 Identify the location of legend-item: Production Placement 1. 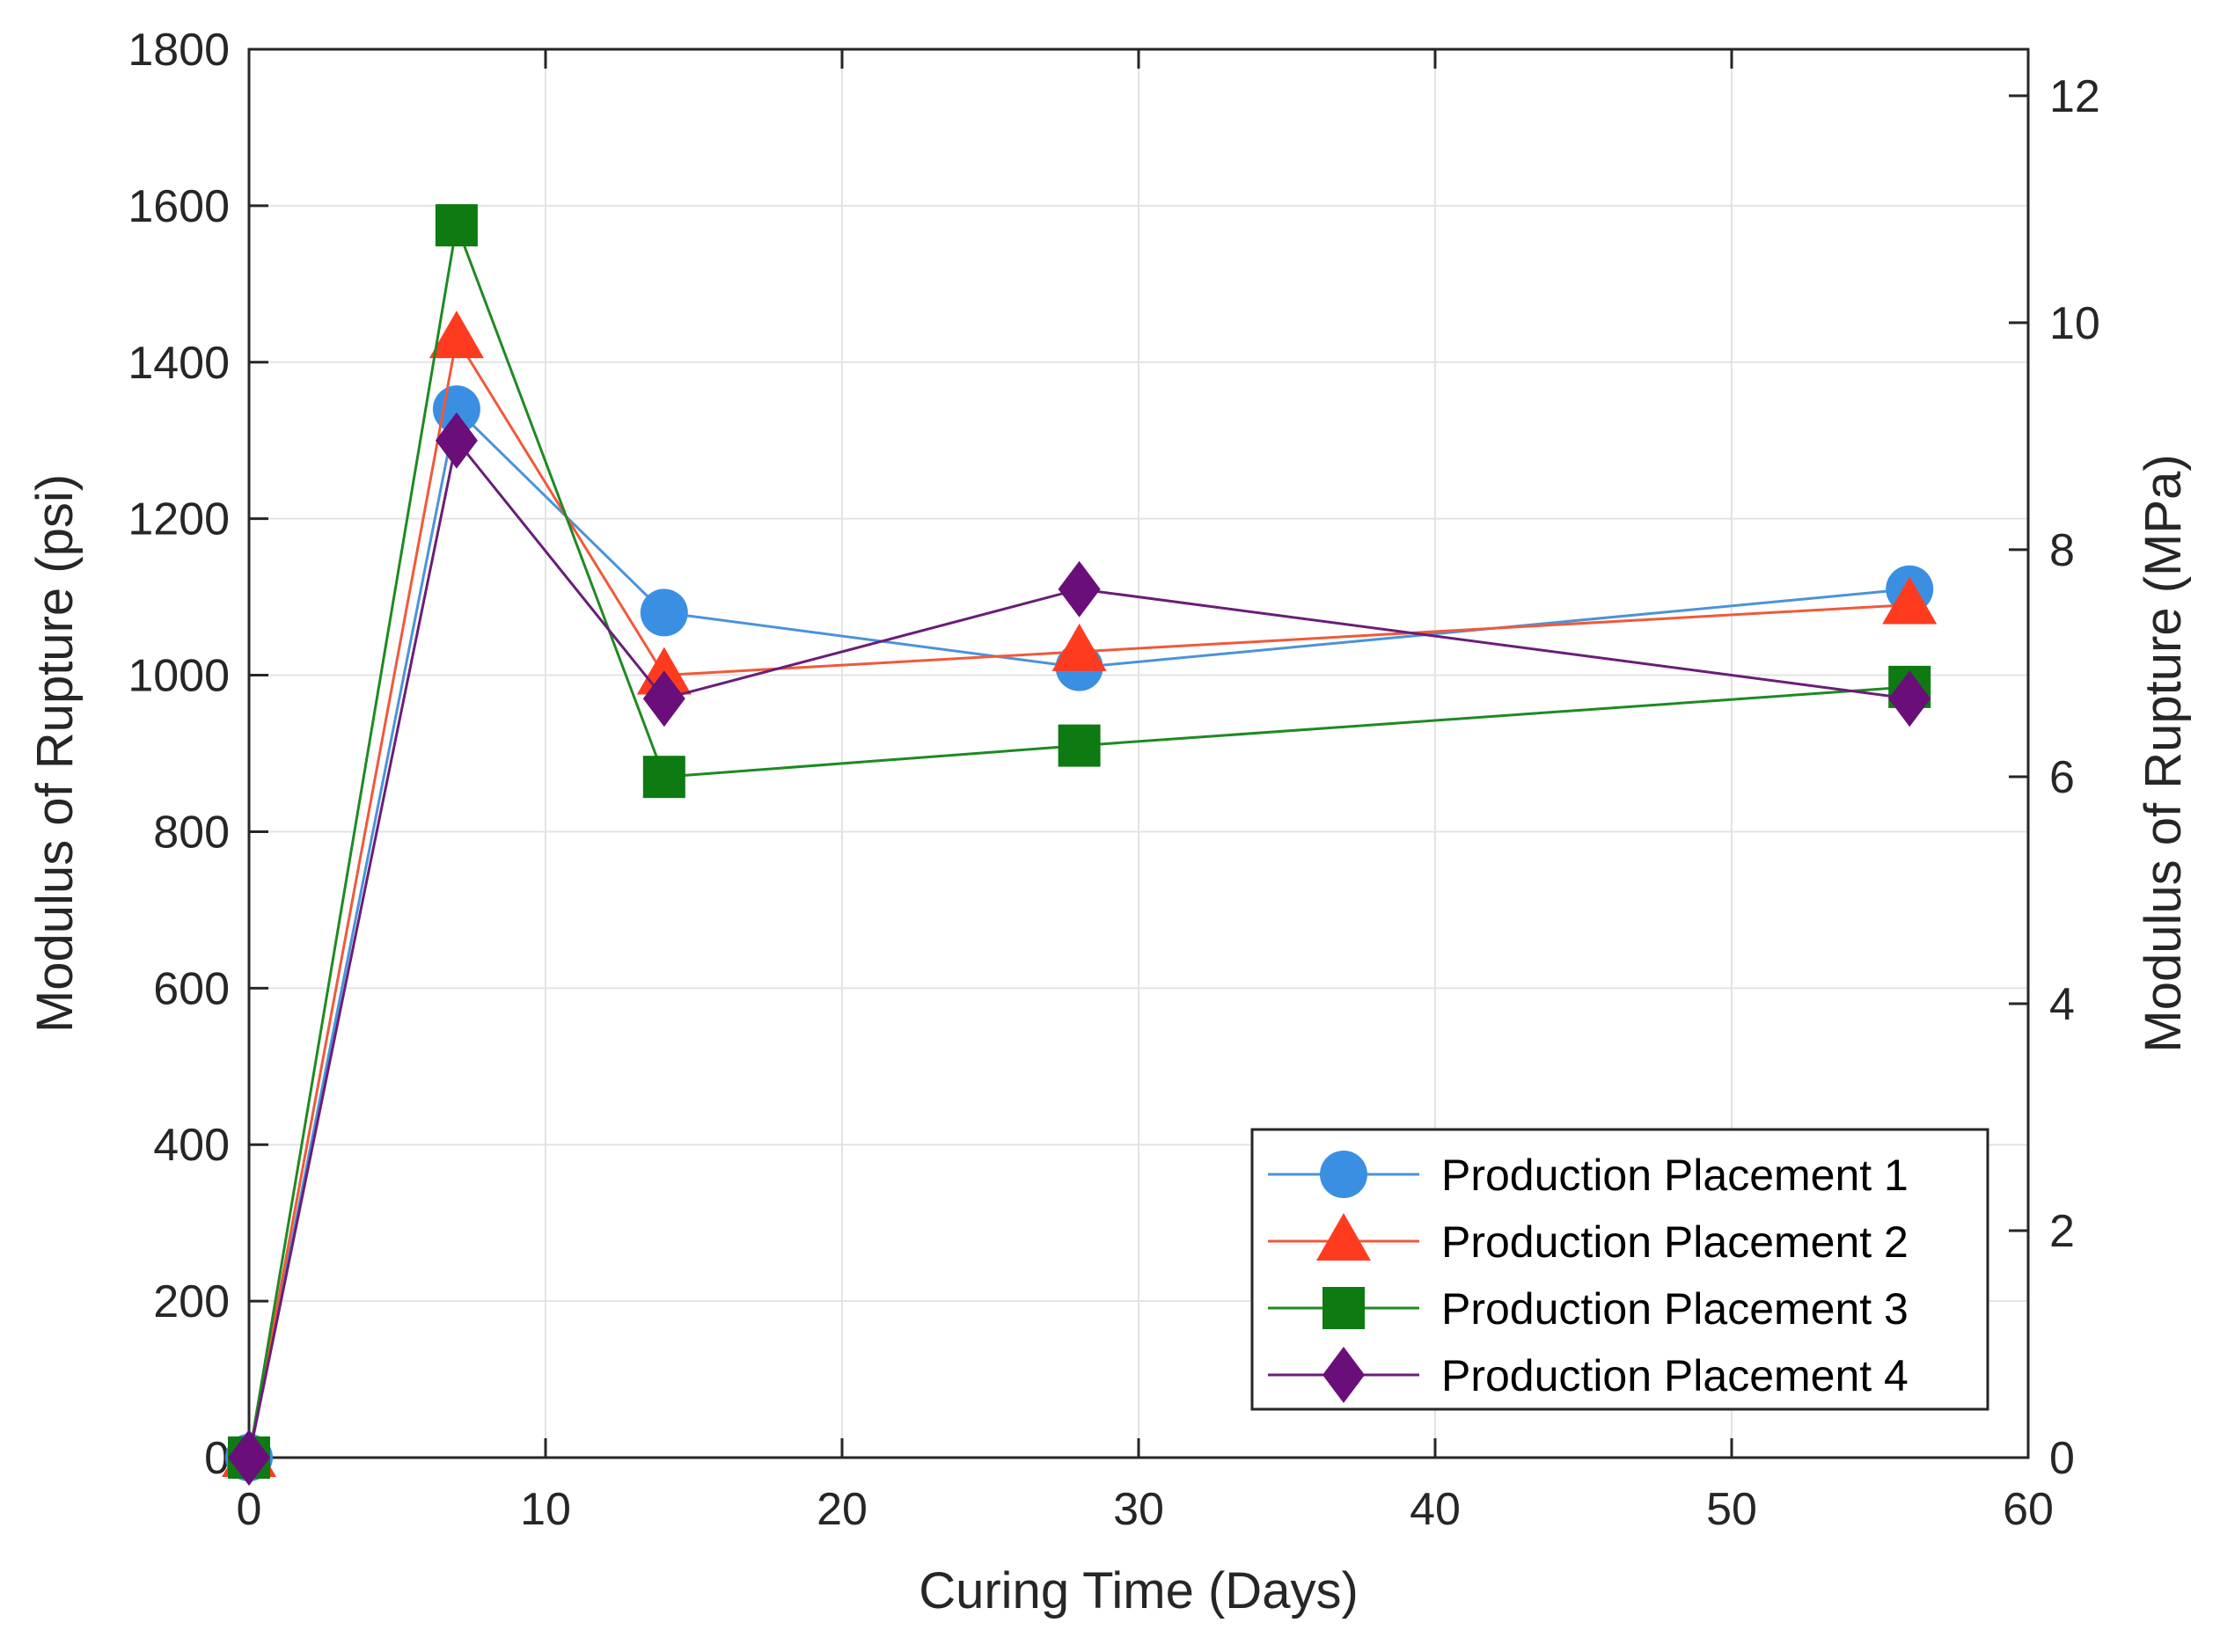
(1588, 1175).